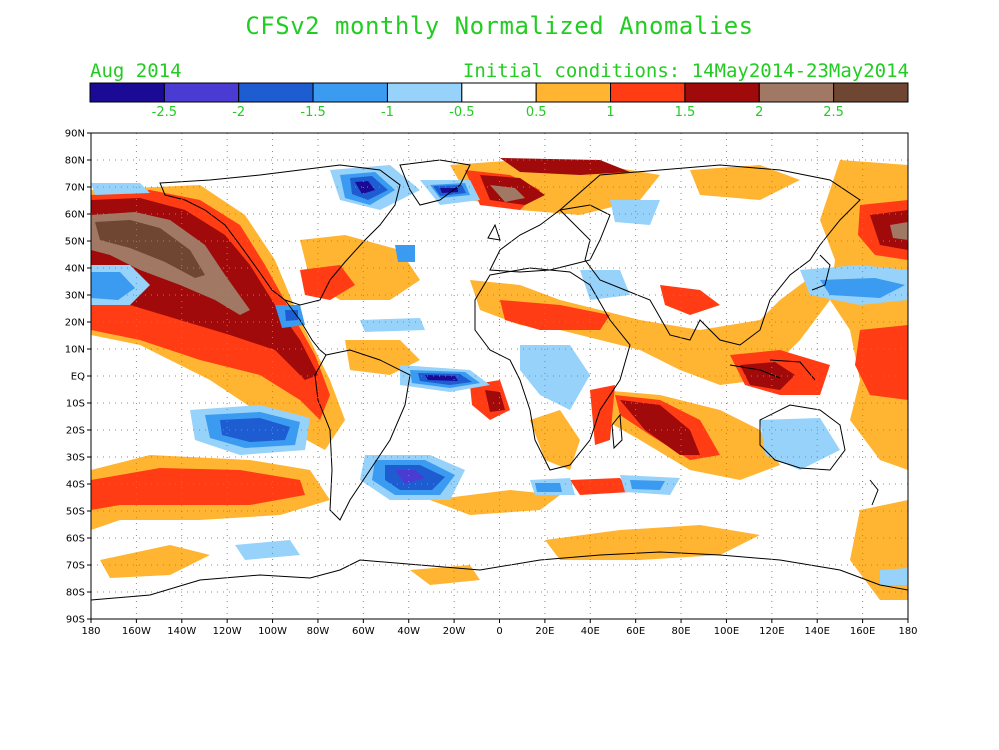 The width and height of the screenshot is (999, 750). I want to click on colorbar-label: -1.5, so click(312, 112).